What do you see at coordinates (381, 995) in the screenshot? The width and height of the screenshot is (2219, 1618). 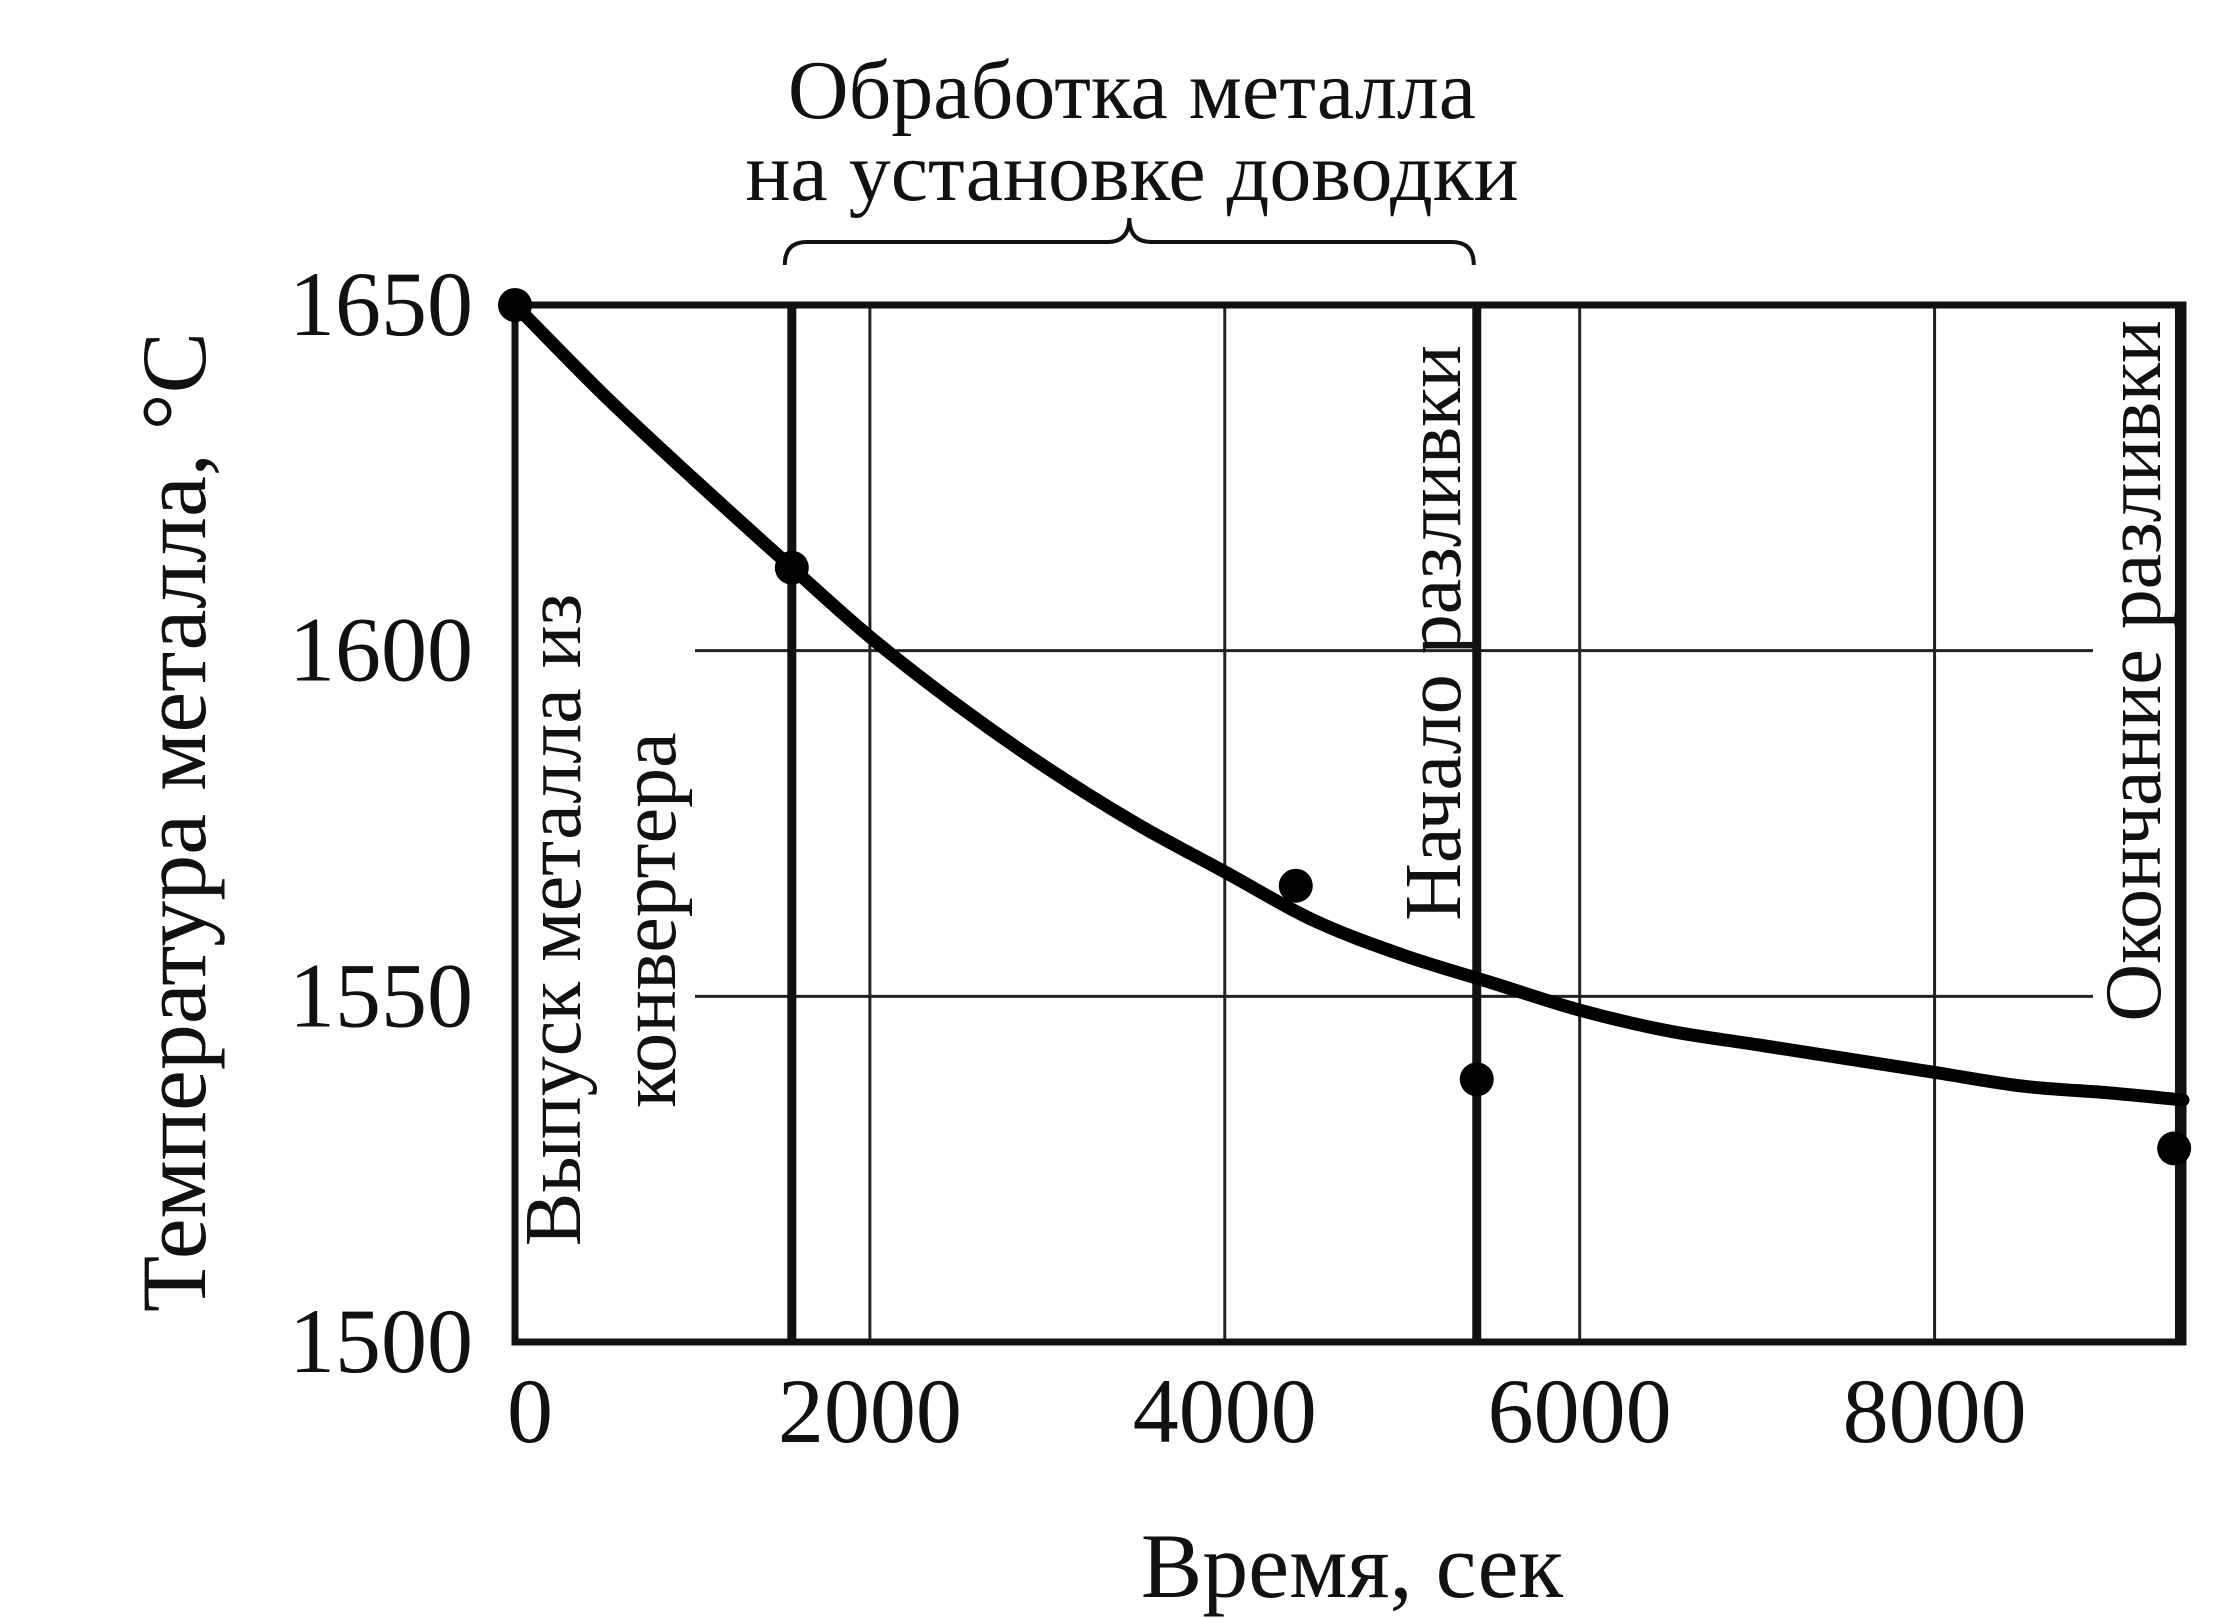 I see `y-tick-label-1: 1550` at bounding box center [381, 995].